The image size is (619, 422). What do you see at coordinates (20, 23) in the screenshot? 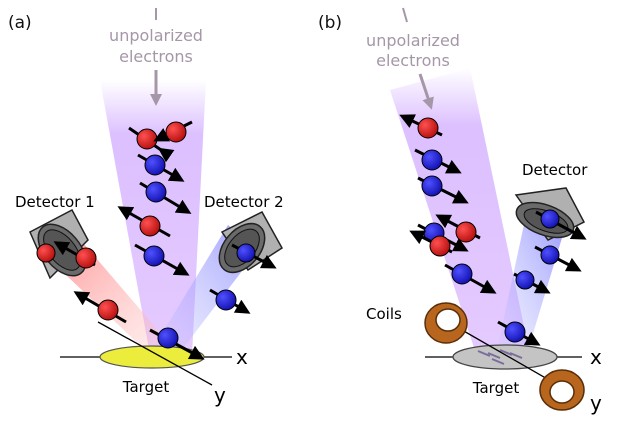
I see `panel-a-label: (a)` at bounding box center [20, 23].